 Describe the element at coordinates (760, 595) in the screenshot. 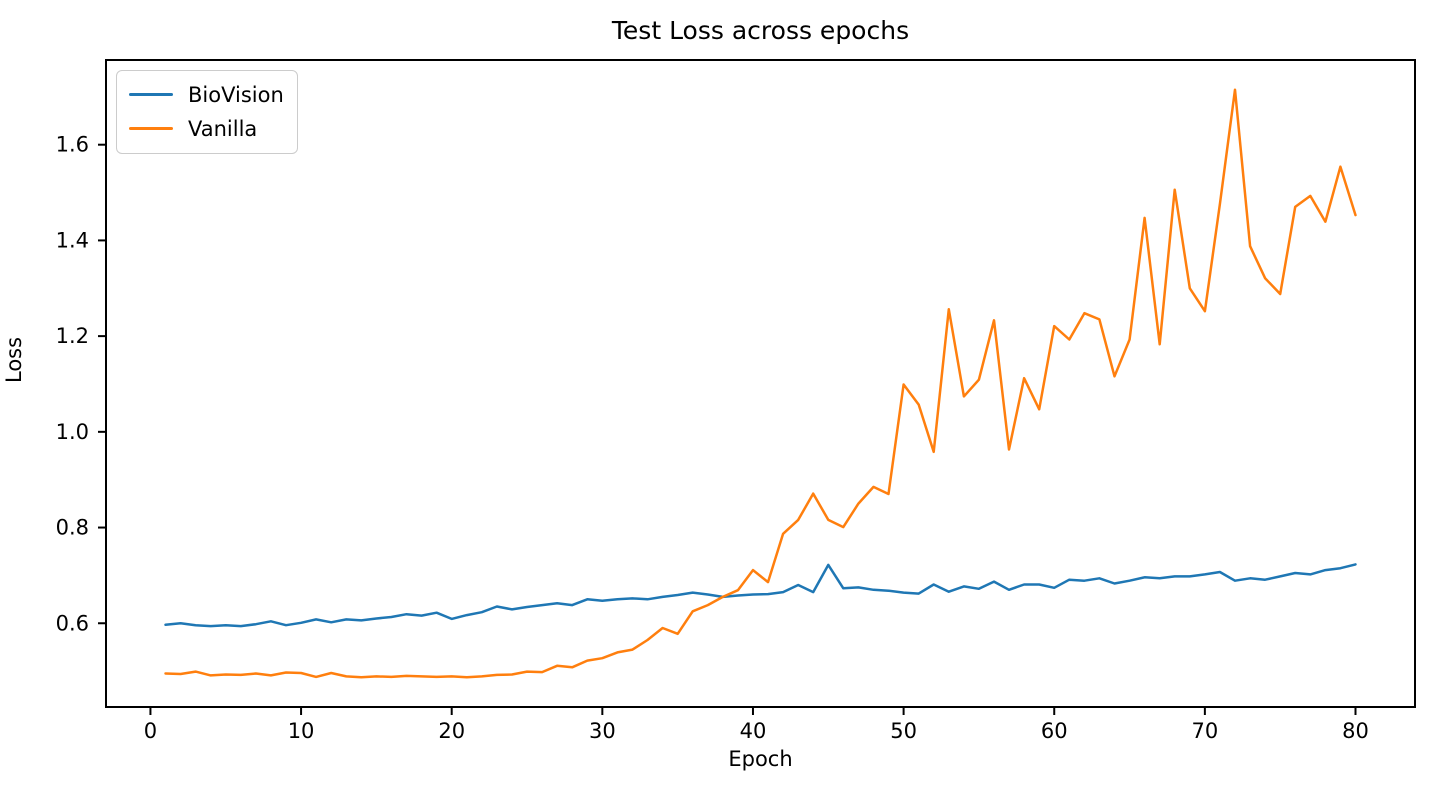

I see `biovision-line` at that location.